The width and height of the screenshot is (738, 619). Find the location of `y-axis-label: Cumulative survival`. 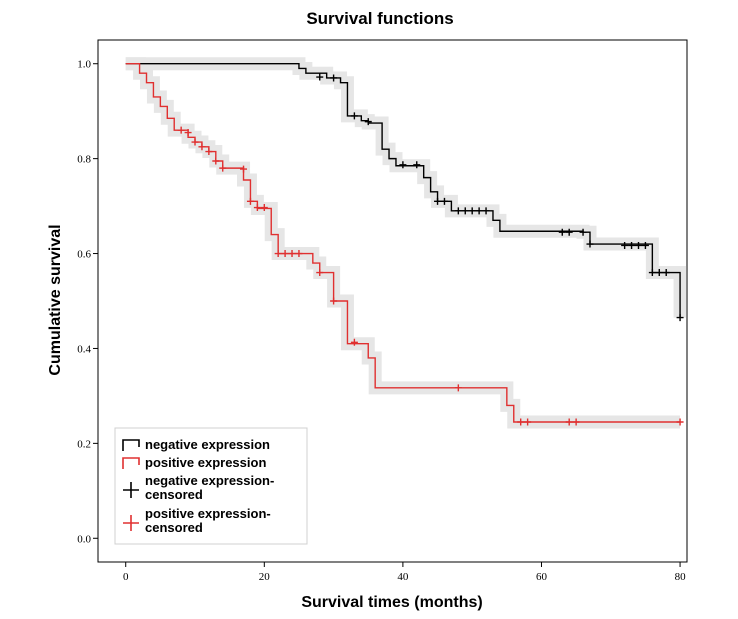

y-axis-label: Cumulative survival is located at coordinates (55, 299).